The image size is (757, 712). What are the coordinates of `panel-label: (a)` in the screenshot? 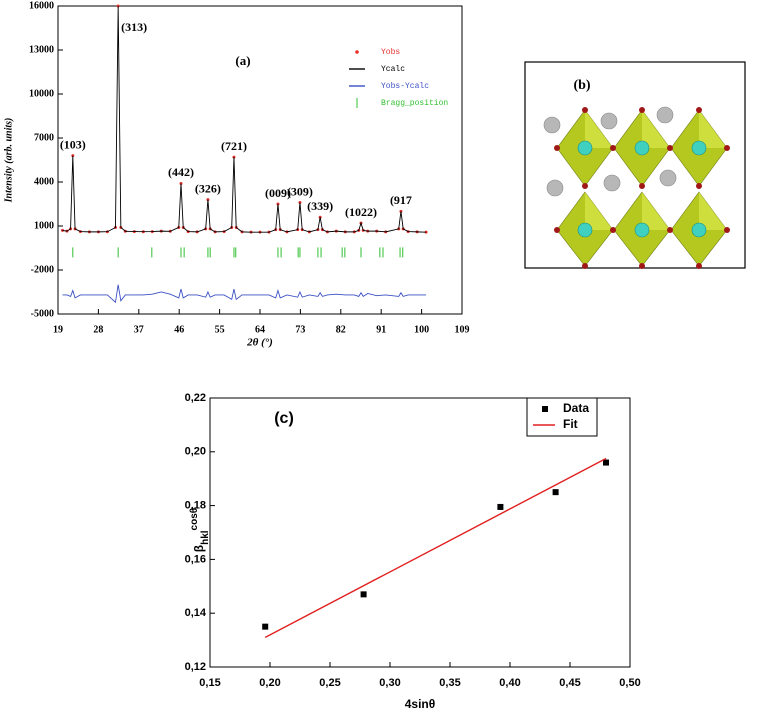 It's located at (242, 60).